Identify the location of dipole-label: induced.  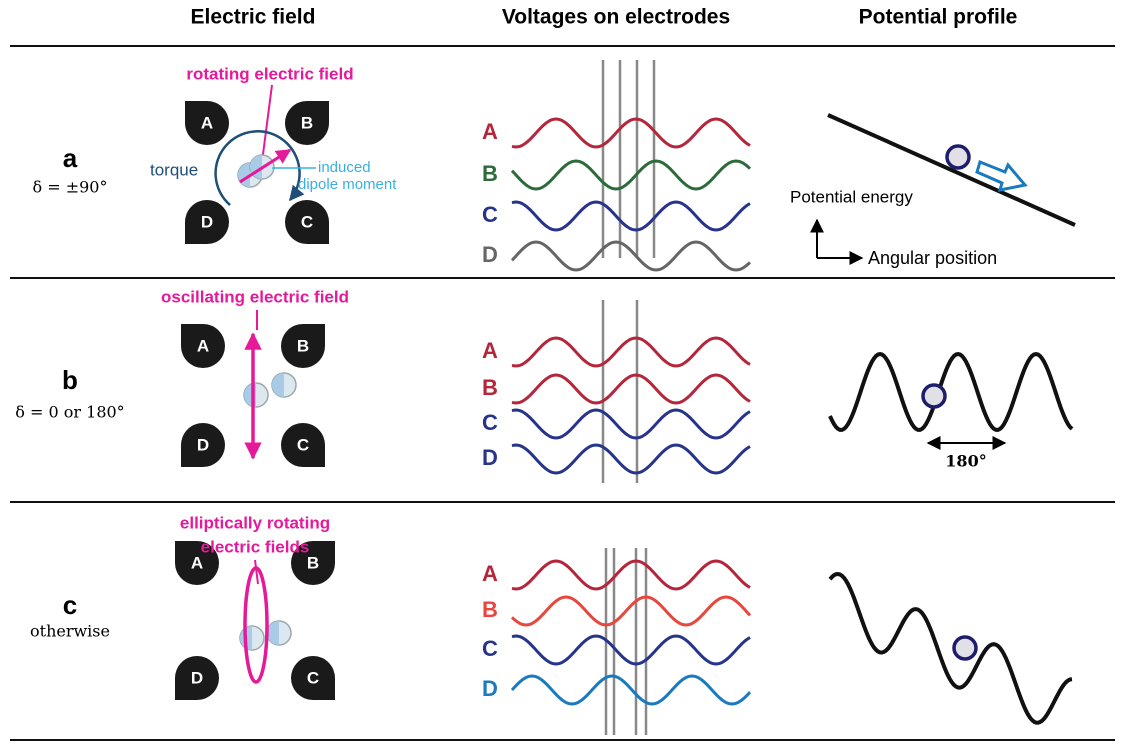
(344, 167).